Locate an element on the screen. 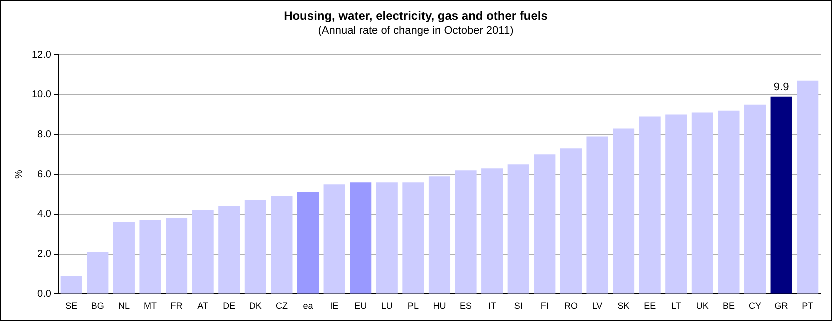 The height and width of the screenshot is (321, 832). x-tick-label: PT is located at coordinates (808, 306).